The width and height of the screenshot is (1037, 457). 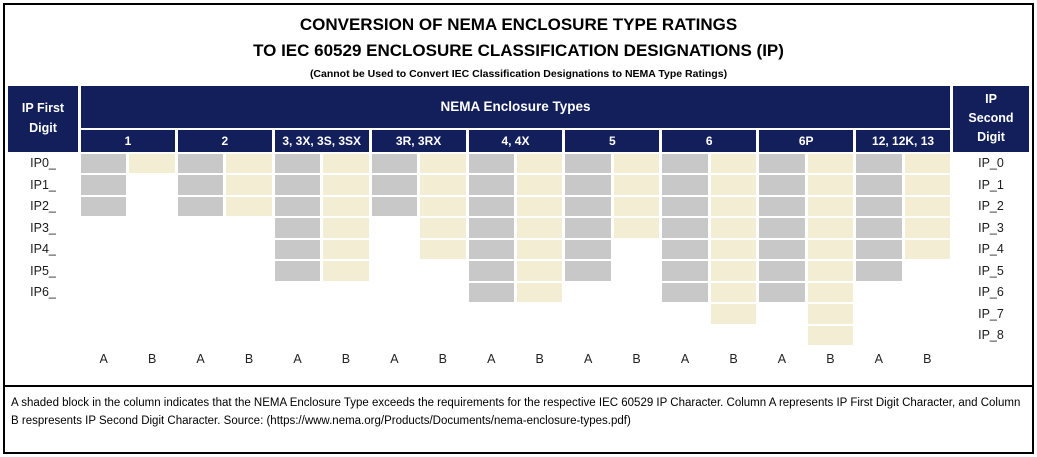 What do you see at coordinates (200, 163) in the screenshot?
I see `grid-cell-r0-c2` at bounding box center [200, 163].